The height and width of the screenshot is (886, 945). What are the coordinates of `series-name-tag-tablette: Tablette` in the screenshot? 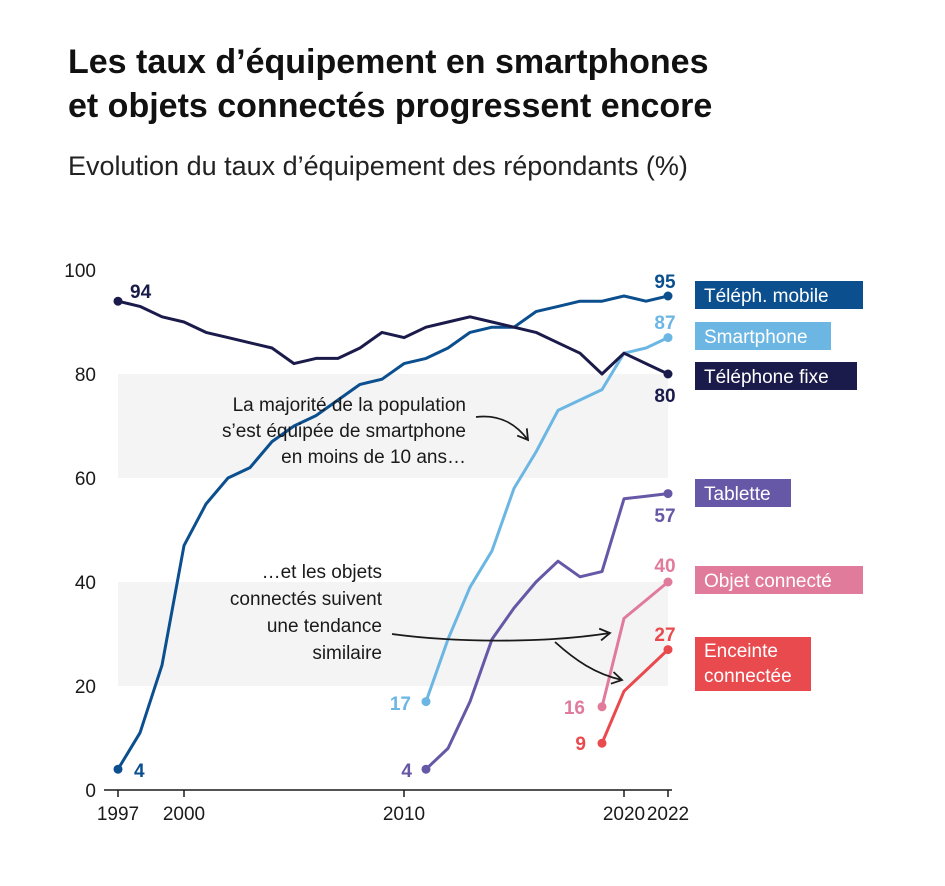 It's located at (743, 493).